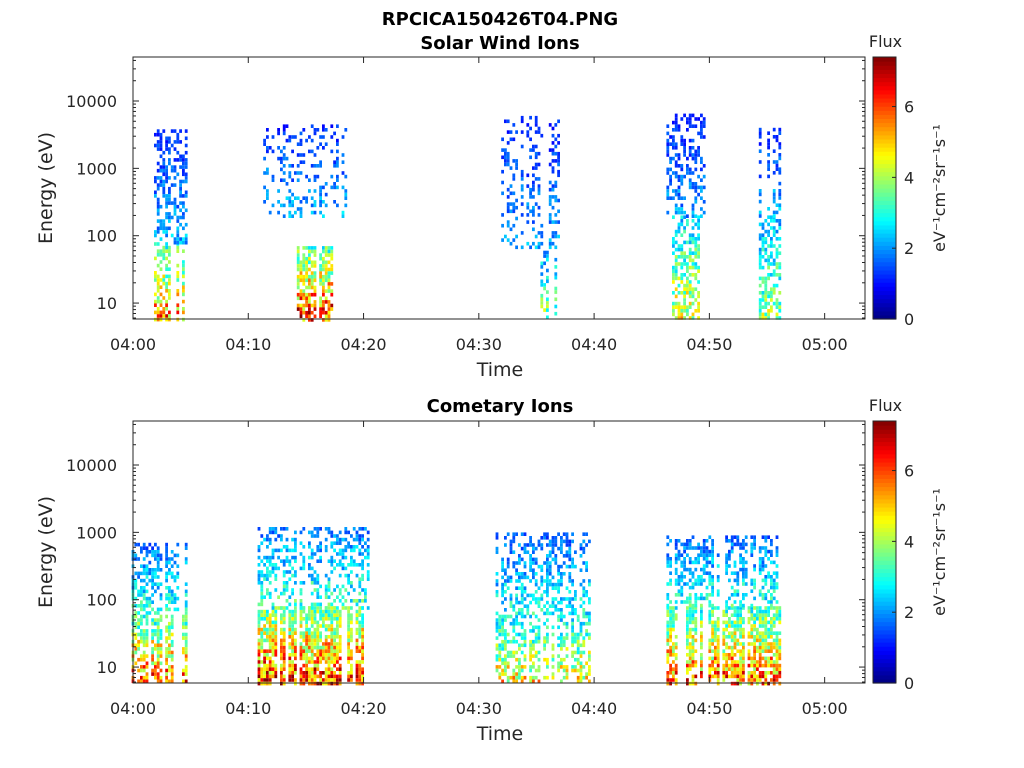 The image size is (1024, 768). Describe the element at coordinates (479, 344) in the screenshot. I see `x-tick-label: 04:30` at that location.